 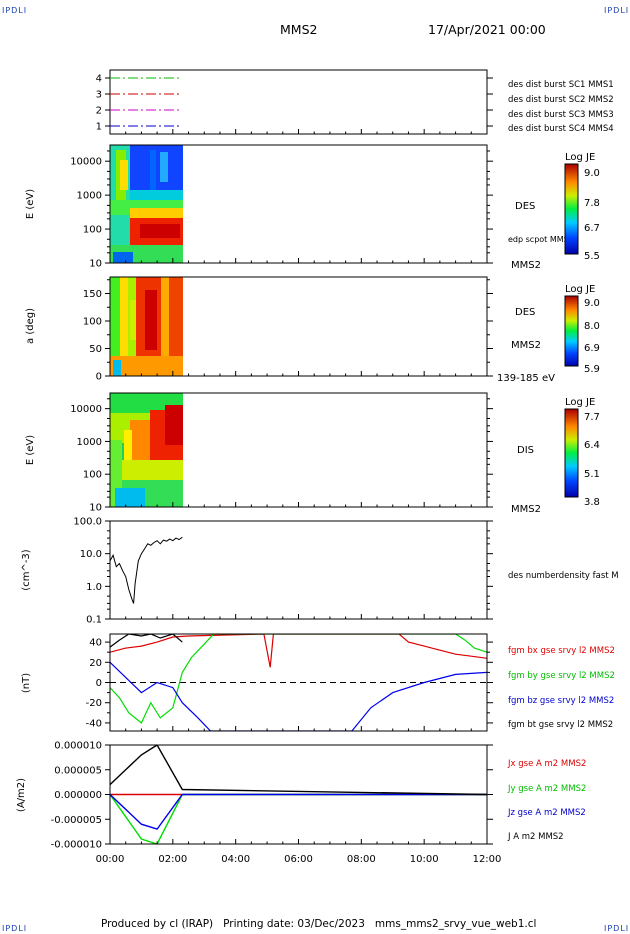 What do you see at coordinates (541, 239) in the screenshot?
I see `des-energy-overlay: edp scpot MMS2` at bounding box center [541, 239].